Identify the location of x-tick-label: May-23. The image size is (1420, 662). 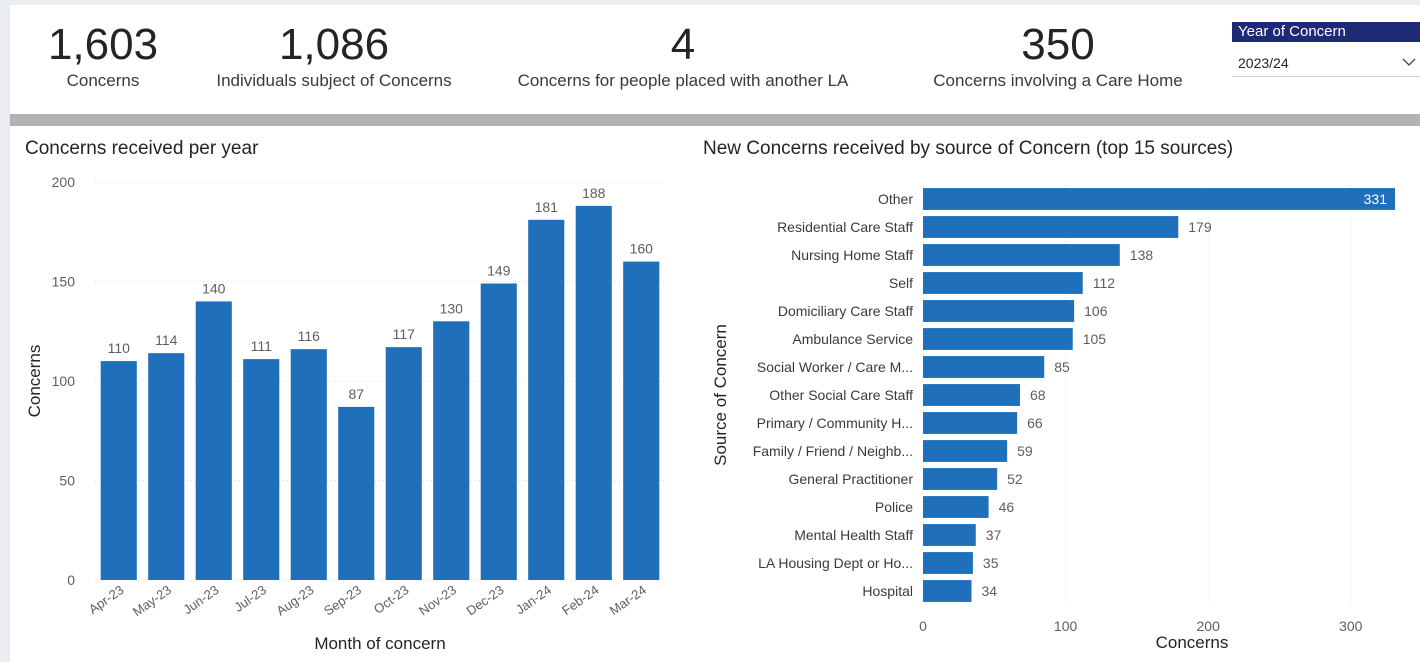
(152, 600).